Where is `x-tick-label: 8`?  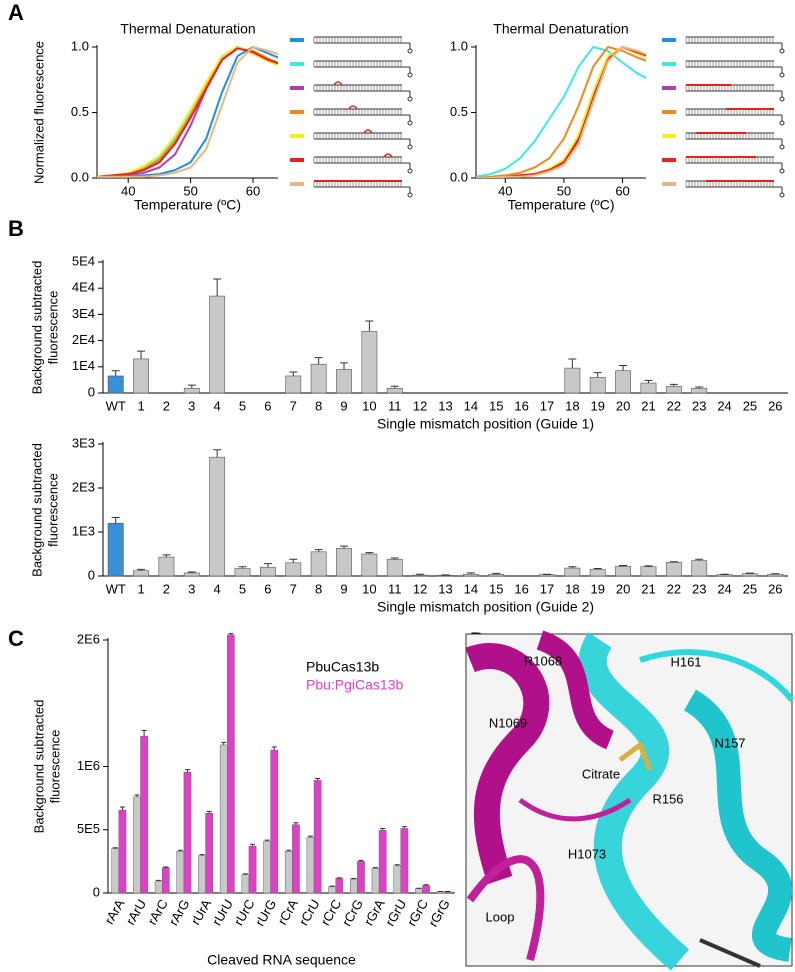 x-tick-label: 8 is located at coordinates (318, 405).